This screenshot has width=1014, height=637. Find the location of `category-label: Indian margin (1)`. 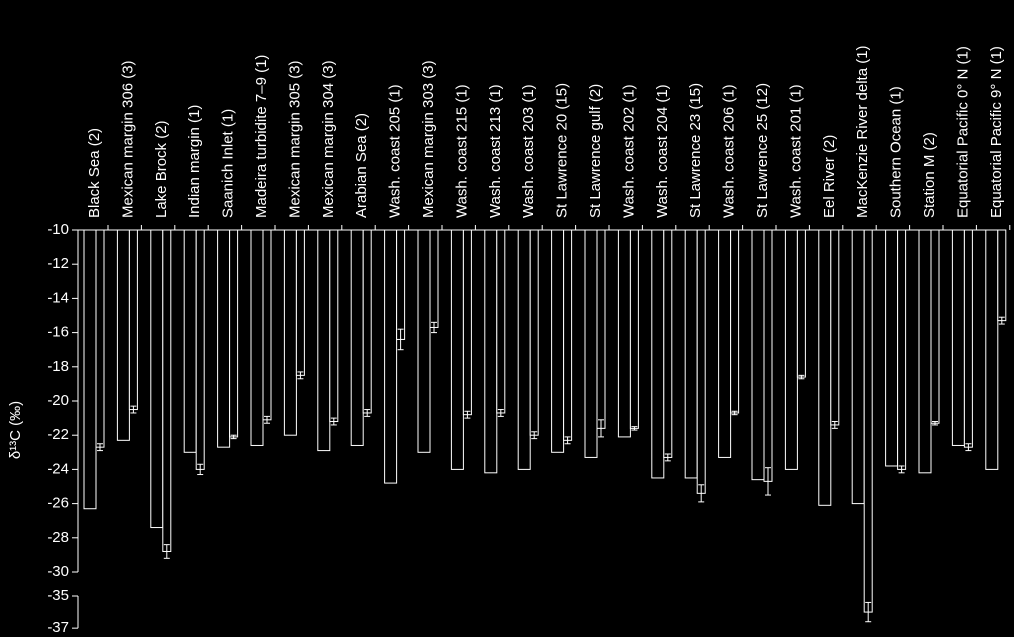

category-label: Indian margin (1) is located at coordinates (194, 161).